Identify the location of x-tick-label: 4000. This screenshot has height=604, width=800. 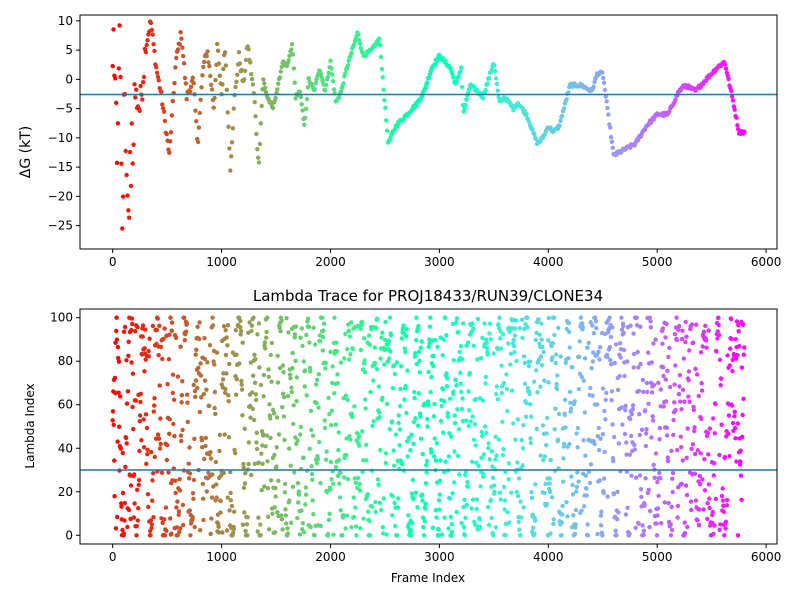
(548, 557).